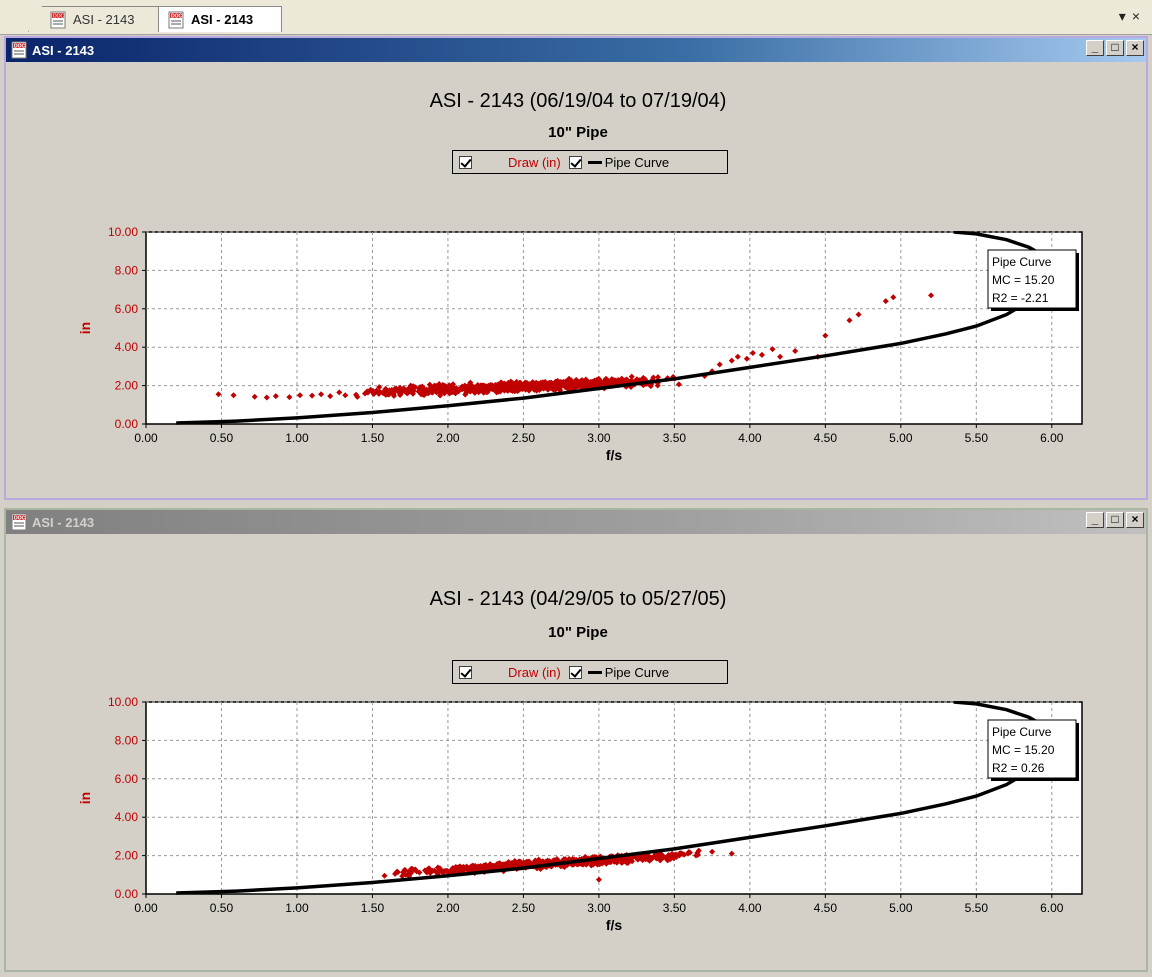 The image size is (1152, 977). I want to click on x-tick-label: 4.00, so click(750, 438).